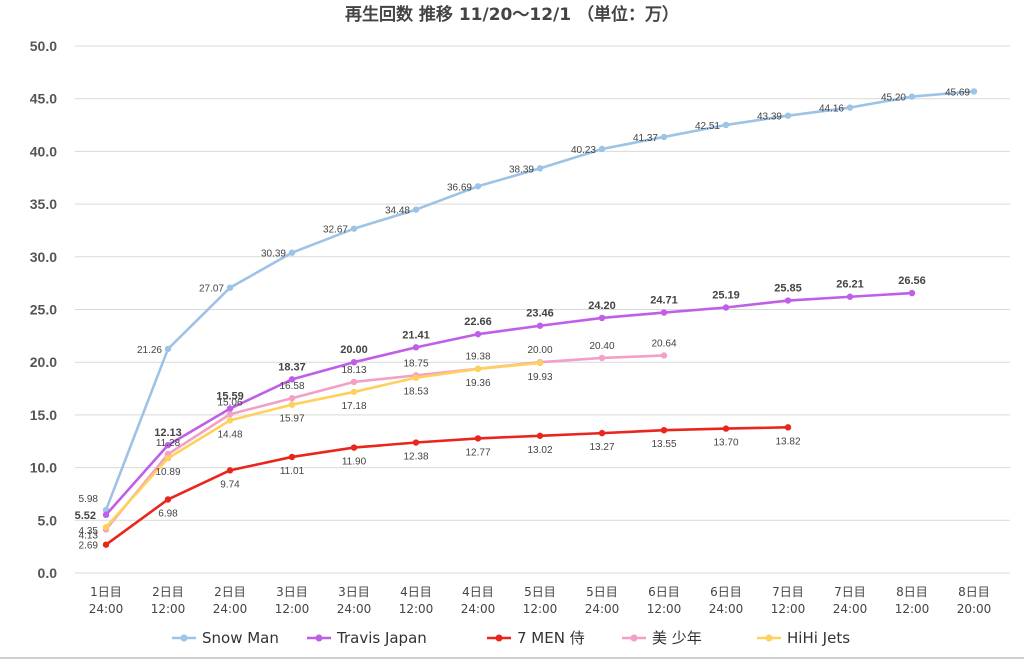 The height and width of the screenshot is (661, 1024). What do you see at coordinates (89, 531) in the screenshot?
I see `data-label: 4.35` at bounding box center [89, 531].